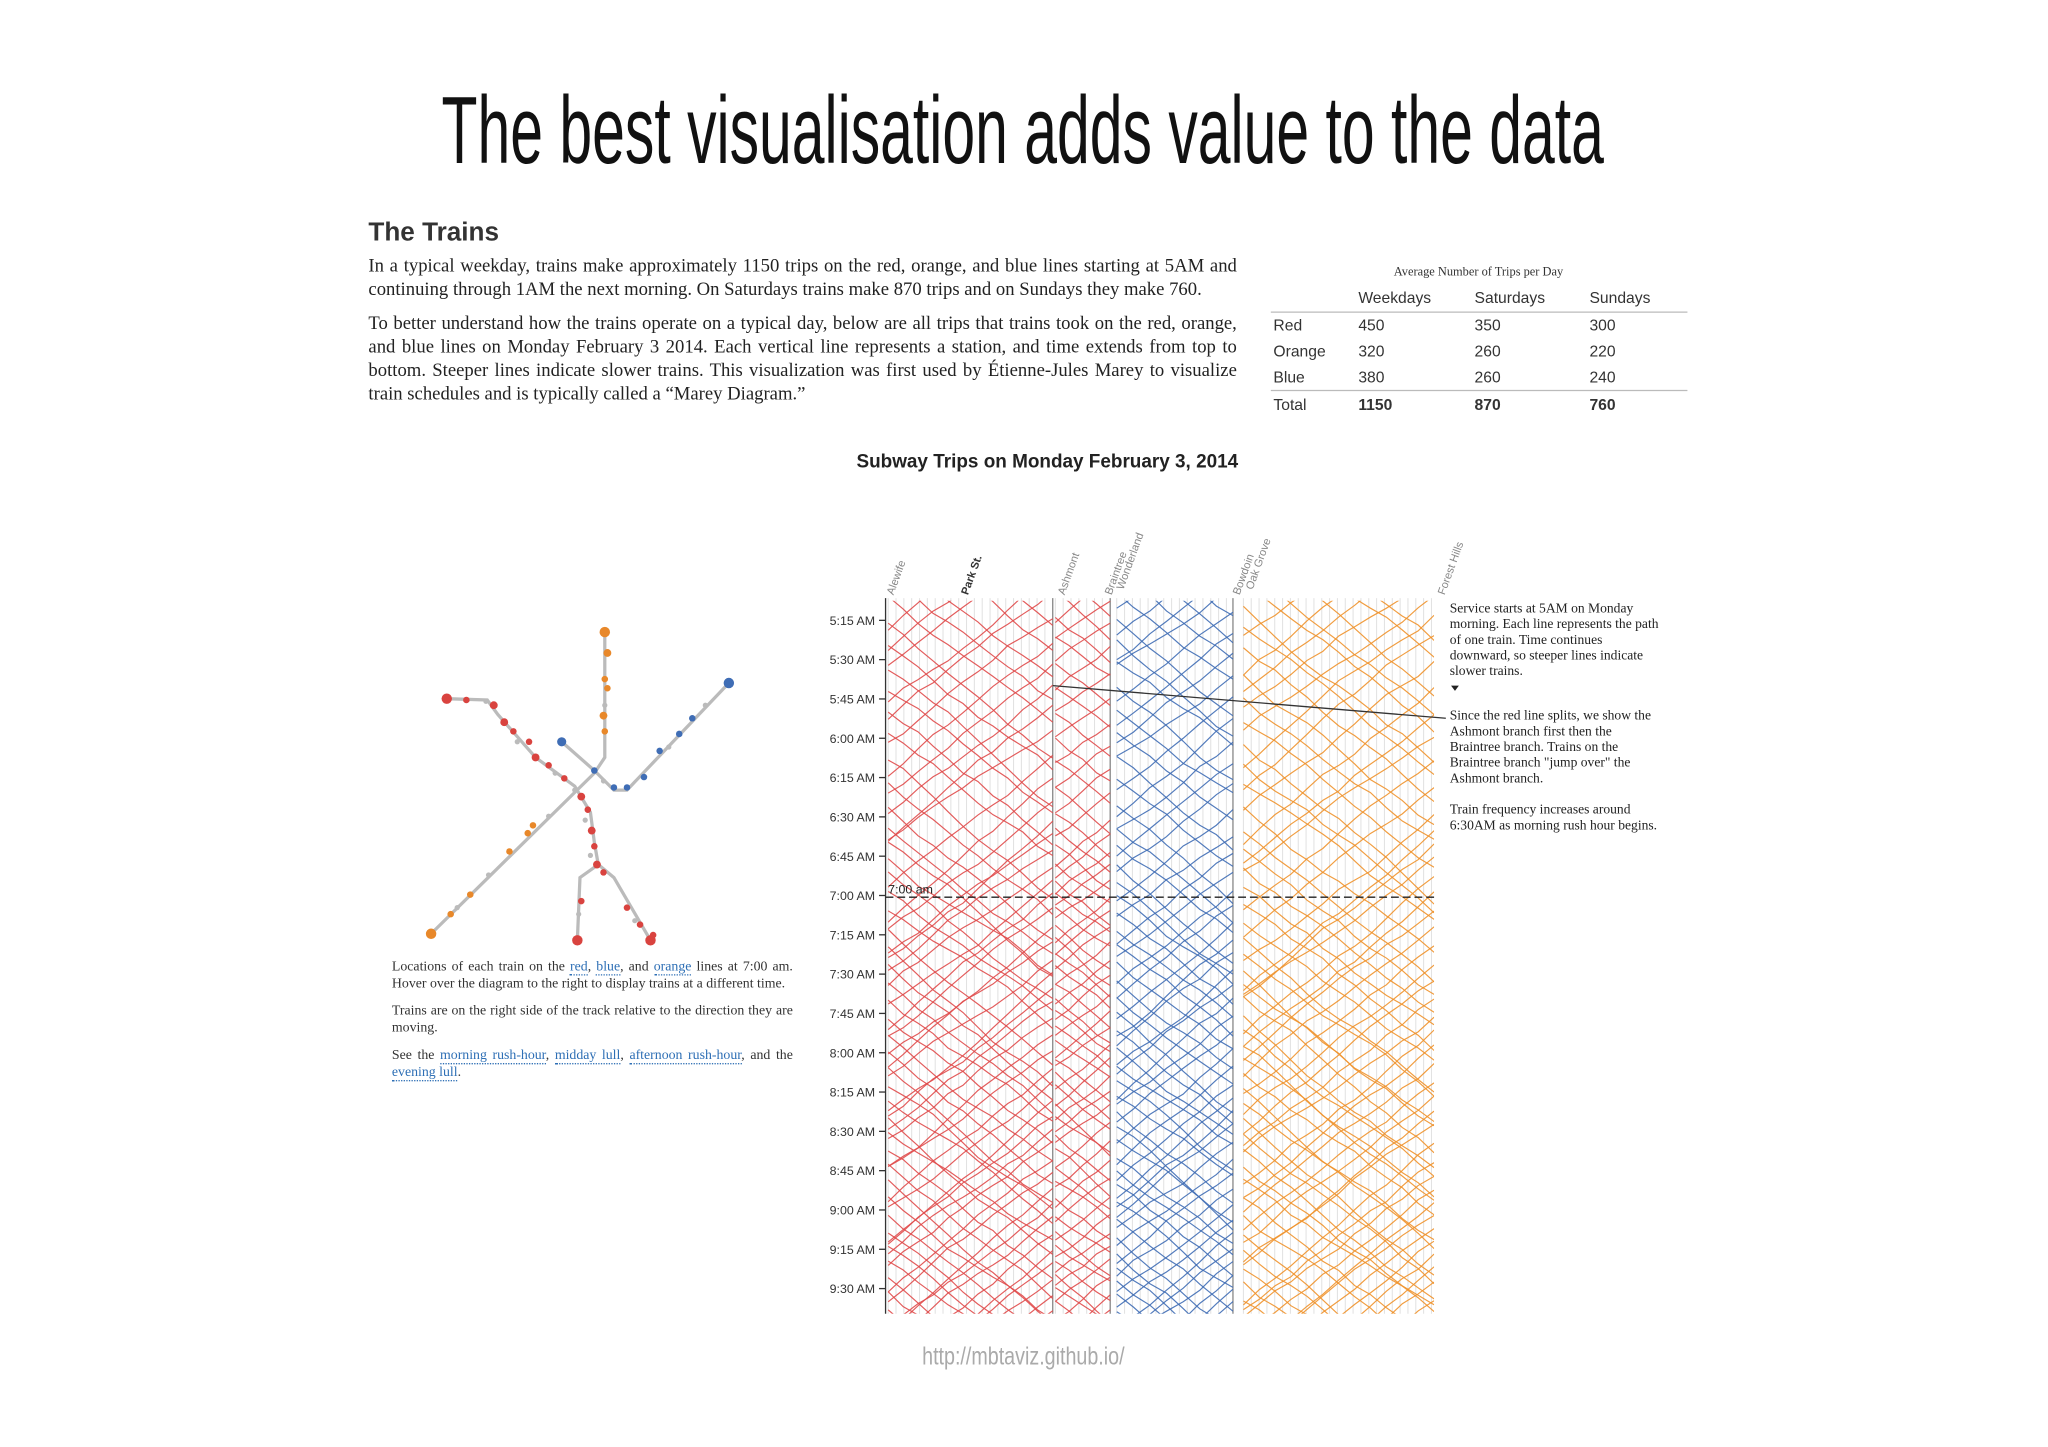 Image resolution: width=2048 pixels, height=1447 pixels. I want to click on y-tick-label: 8:00 AM, so click(852, 1053).